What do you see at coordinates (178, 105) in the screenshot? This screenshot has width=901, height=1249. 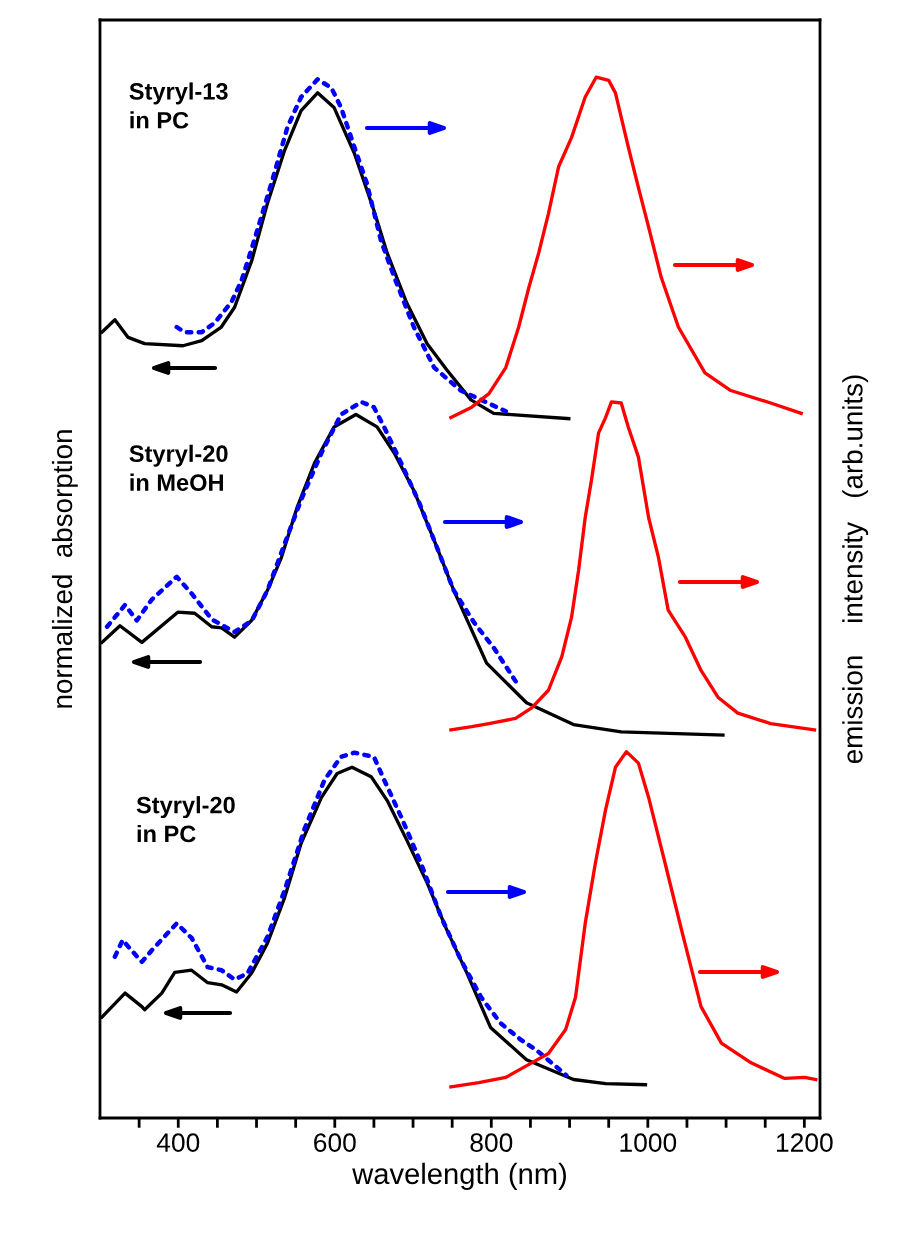 I see `annotation: Styryl-13 in PC` at bounding box center [178, 105].